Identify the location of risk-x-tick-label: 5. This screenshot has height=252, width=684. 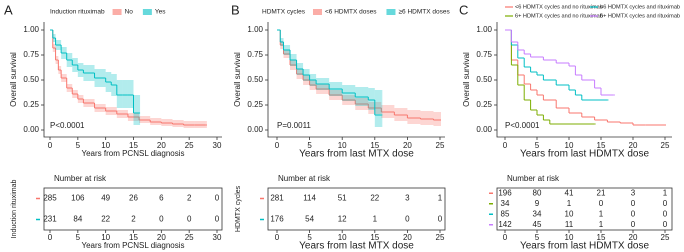
(309, 237).